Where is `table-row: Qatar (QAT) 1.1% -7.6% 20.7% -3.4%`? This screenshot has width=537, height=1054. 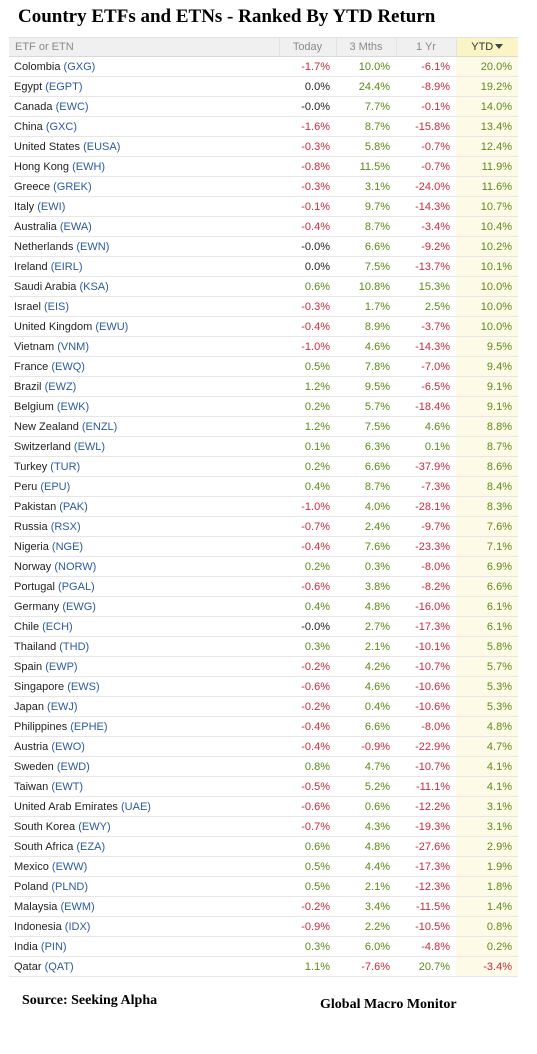 table-row: Qatar (QAT) 1.1% -7.6% 20.7% -3.4% is located at coordinates (263, 966).